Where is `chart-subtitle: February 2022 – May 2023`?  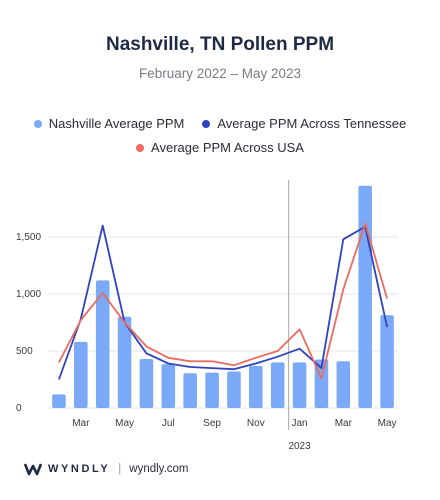
chart-subtitle: February 2022 – May 2023 is located at coordinates (220, 73).